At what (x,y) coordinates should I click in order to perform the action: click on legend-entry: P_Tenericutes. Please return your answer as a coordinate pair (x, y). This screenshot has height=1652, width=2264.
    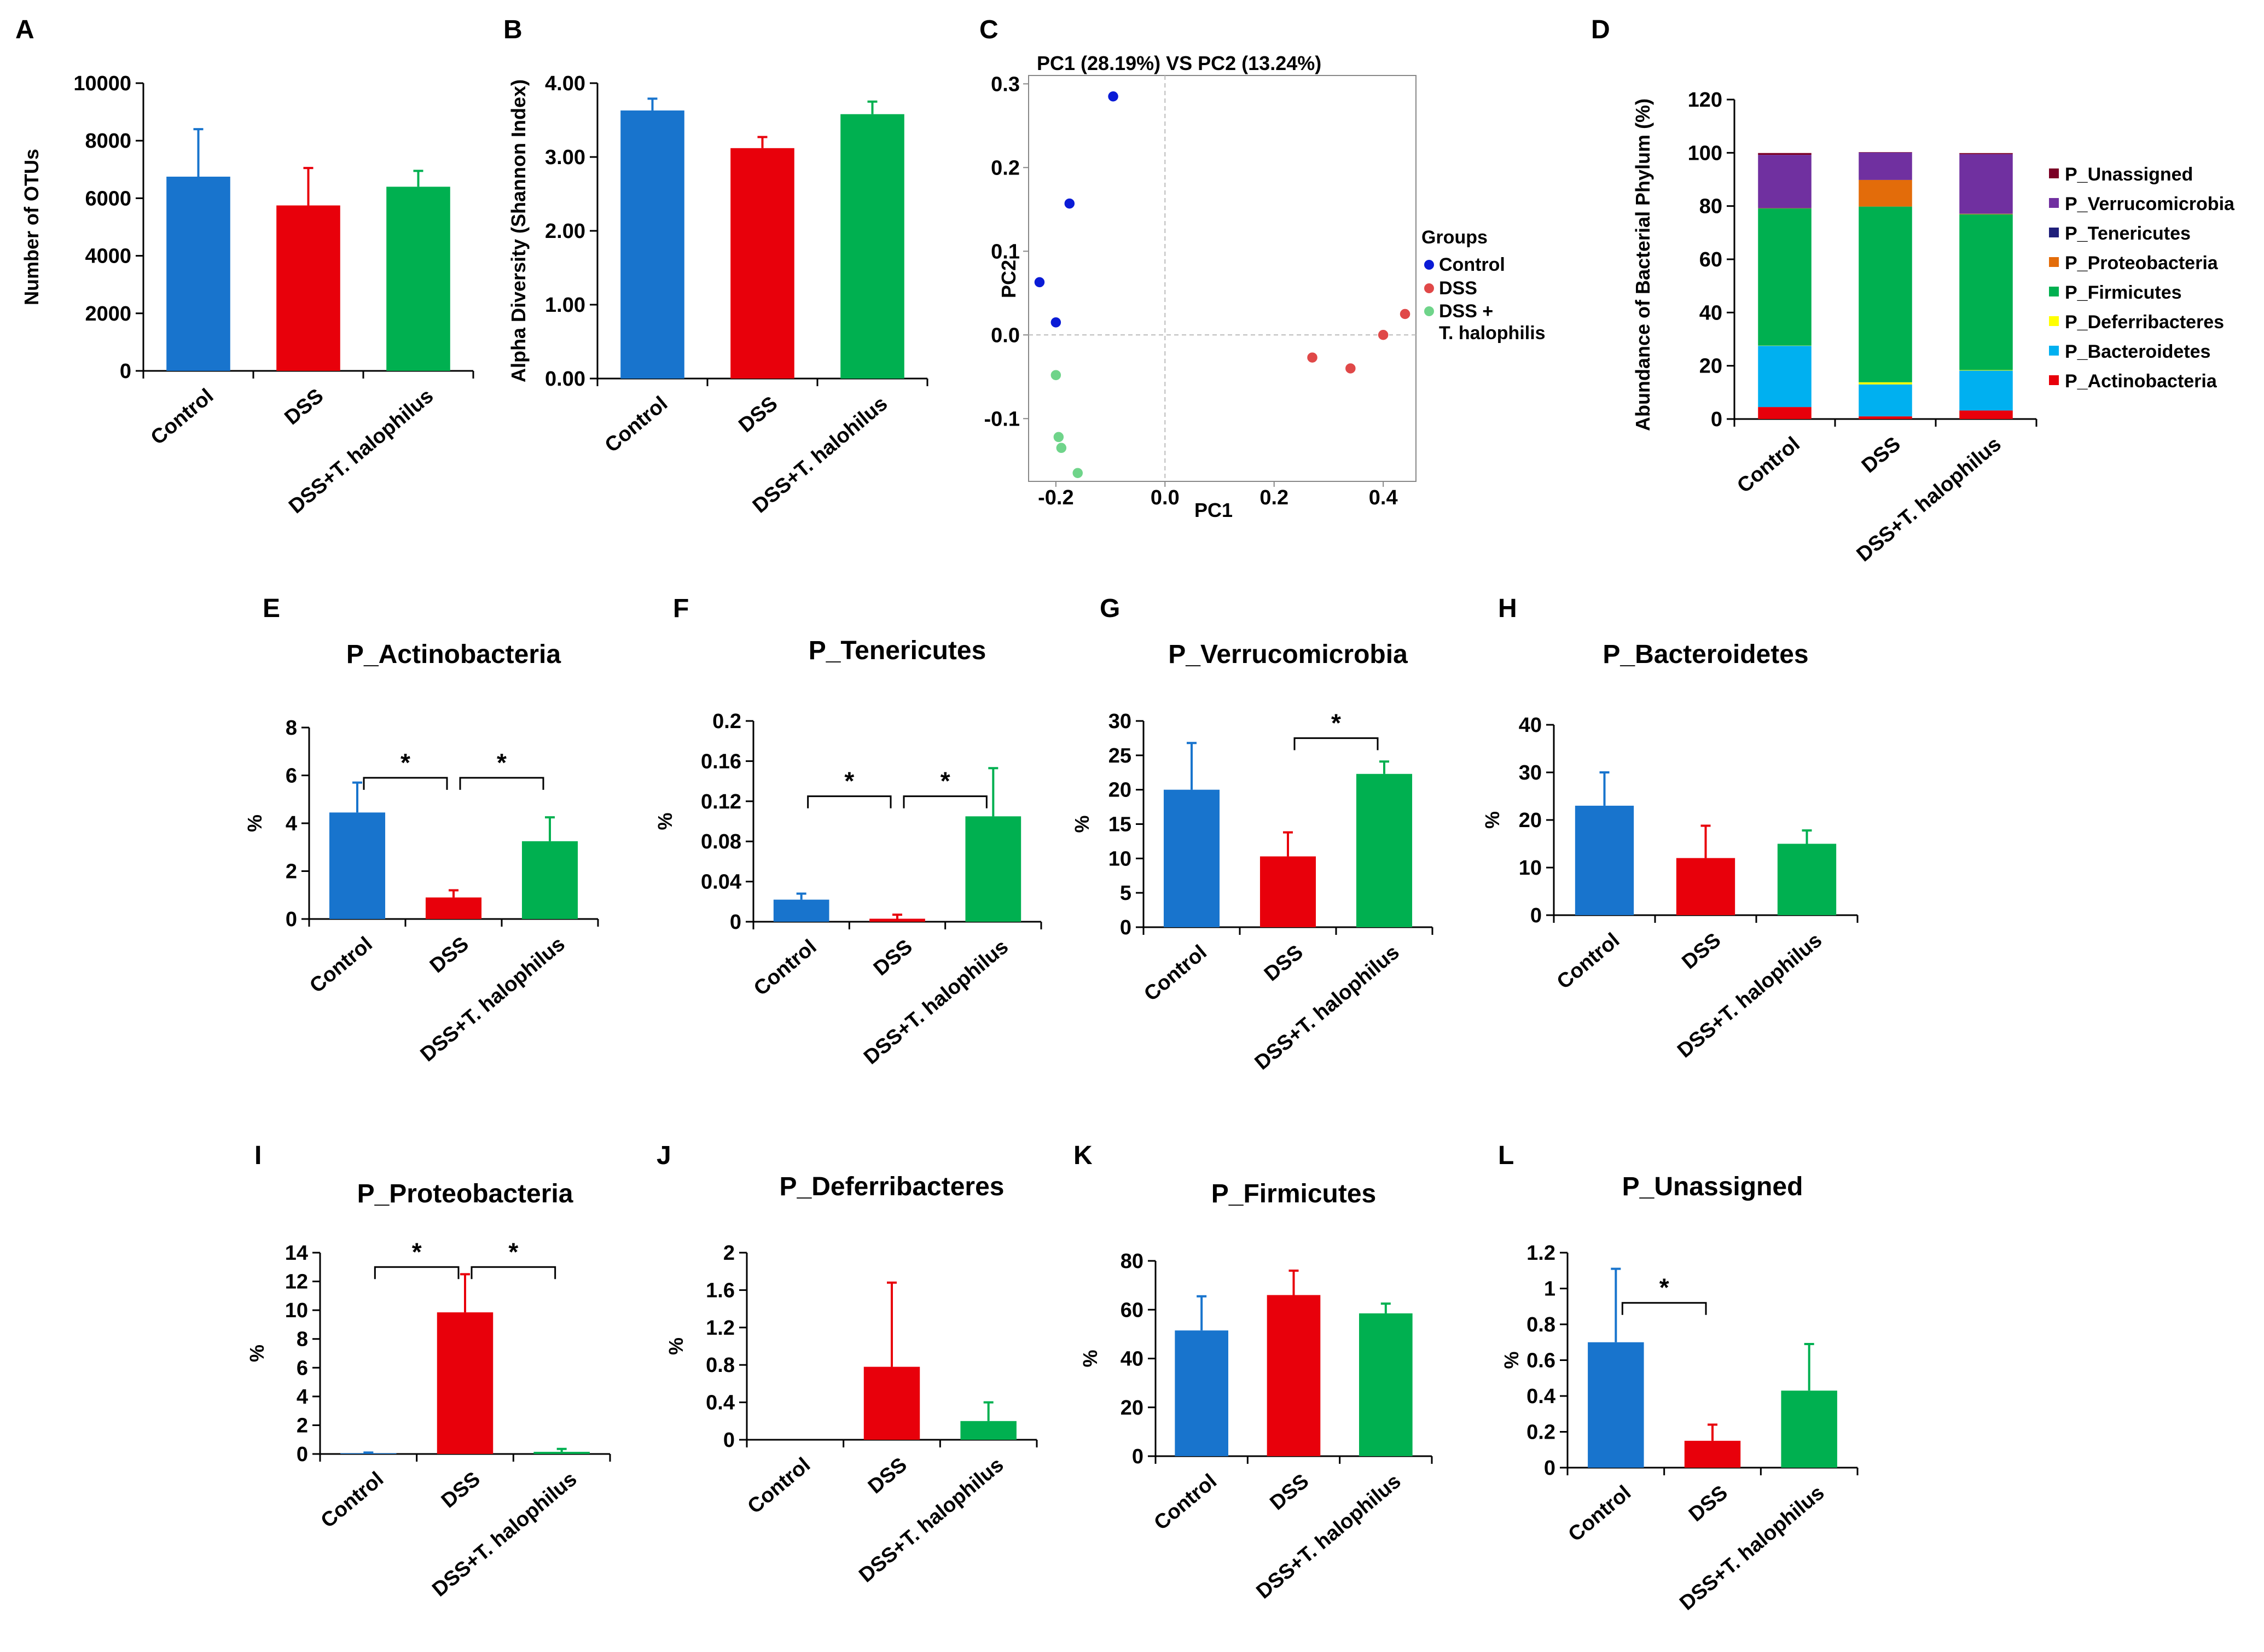
    Looking at the image, I should click on (2128, 234).